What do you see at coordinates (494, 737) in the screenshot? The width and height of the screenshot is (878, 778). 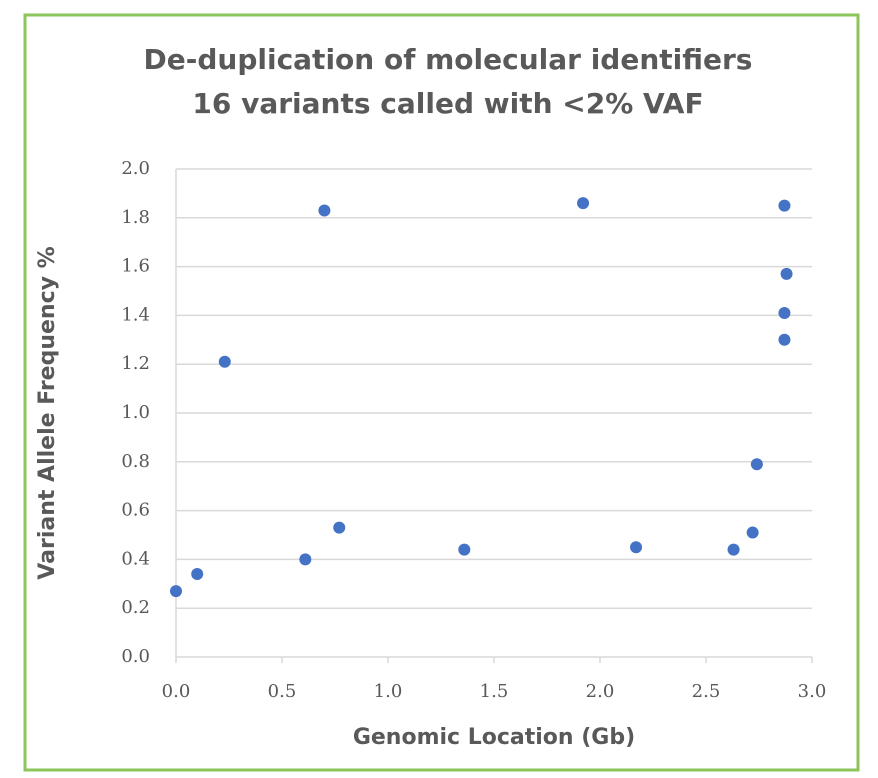 I see `x-axis-label: Genomic Location (Gb)` at bounding box center [494, 737].